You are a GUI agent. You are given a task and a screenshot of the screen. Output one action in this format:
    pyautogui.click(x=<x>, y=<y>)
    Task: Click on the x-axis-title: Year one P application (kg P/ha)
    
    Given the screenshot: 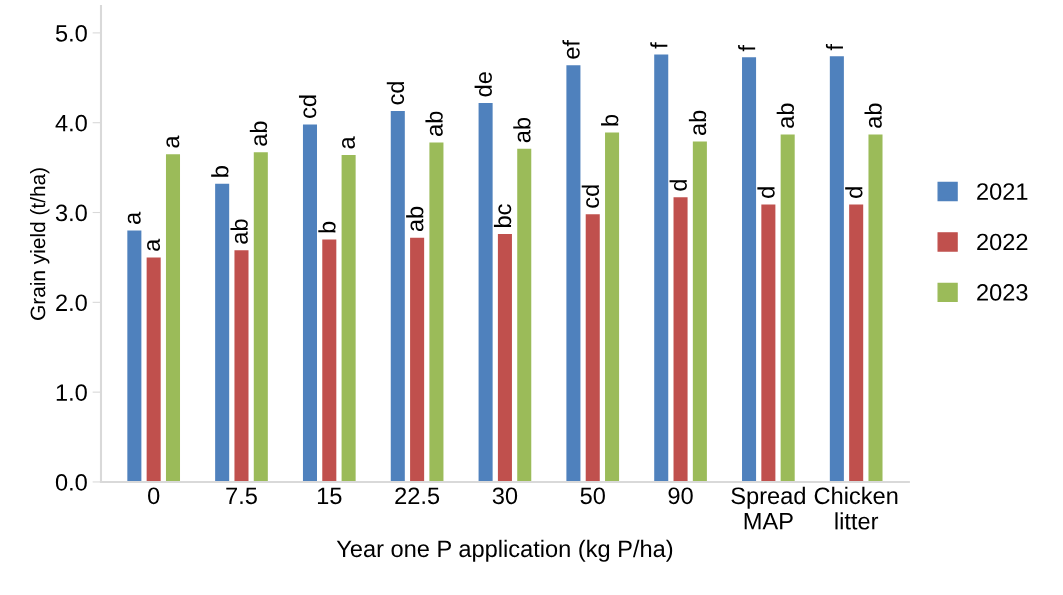 What is the action you would take?
    pyautogui.click(x=504, y=550)
    